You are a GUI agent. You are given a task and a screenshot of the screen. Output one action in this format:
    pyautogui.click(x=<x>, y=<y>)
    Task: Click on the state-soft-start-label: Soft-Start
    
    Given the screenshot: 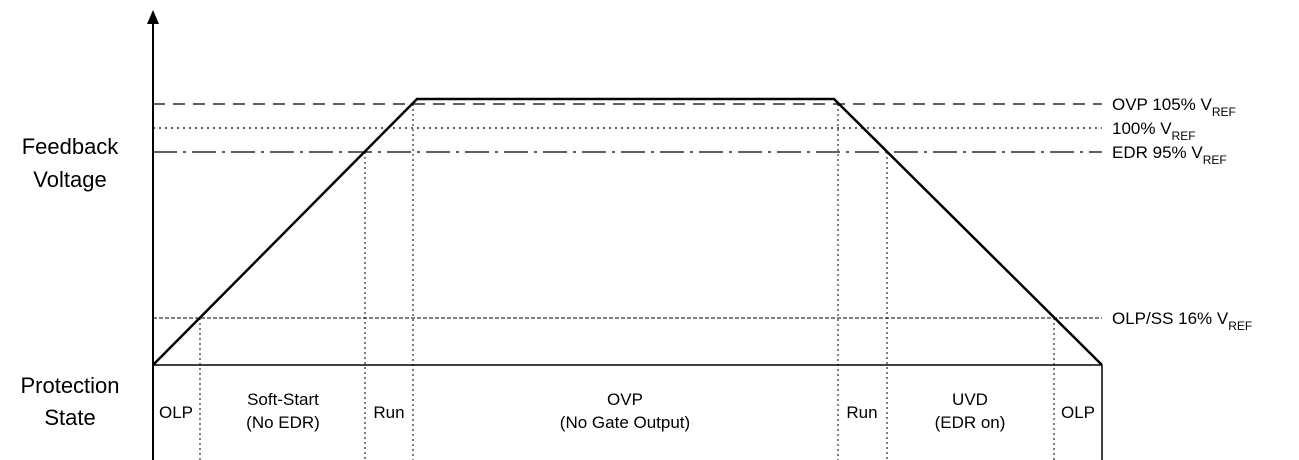 What is the action you would take?
    pyautogui.click(x=283, y=399)
    